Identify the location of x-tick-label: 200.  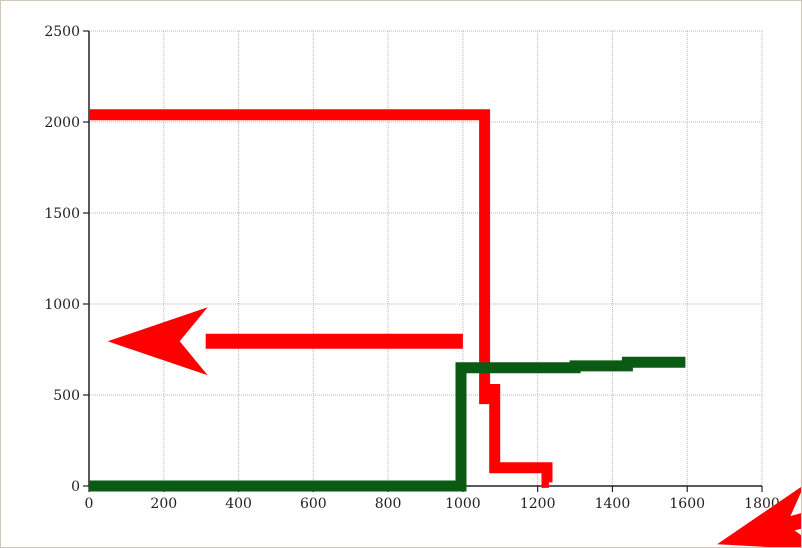
(163, 504).